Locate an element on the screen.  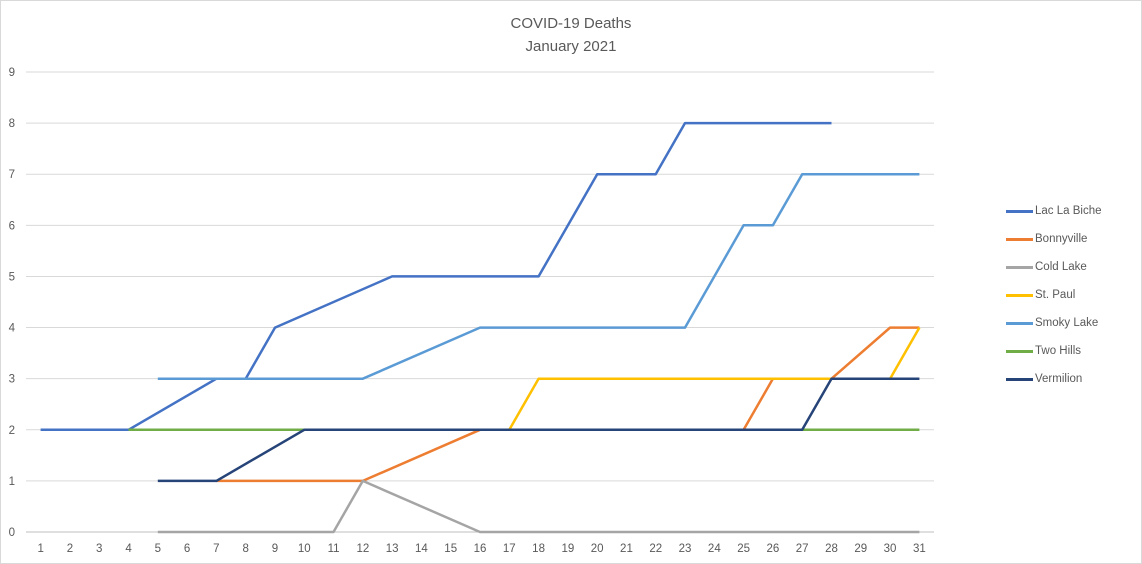
series-line-vermilion is located at coordinates (538, 430).